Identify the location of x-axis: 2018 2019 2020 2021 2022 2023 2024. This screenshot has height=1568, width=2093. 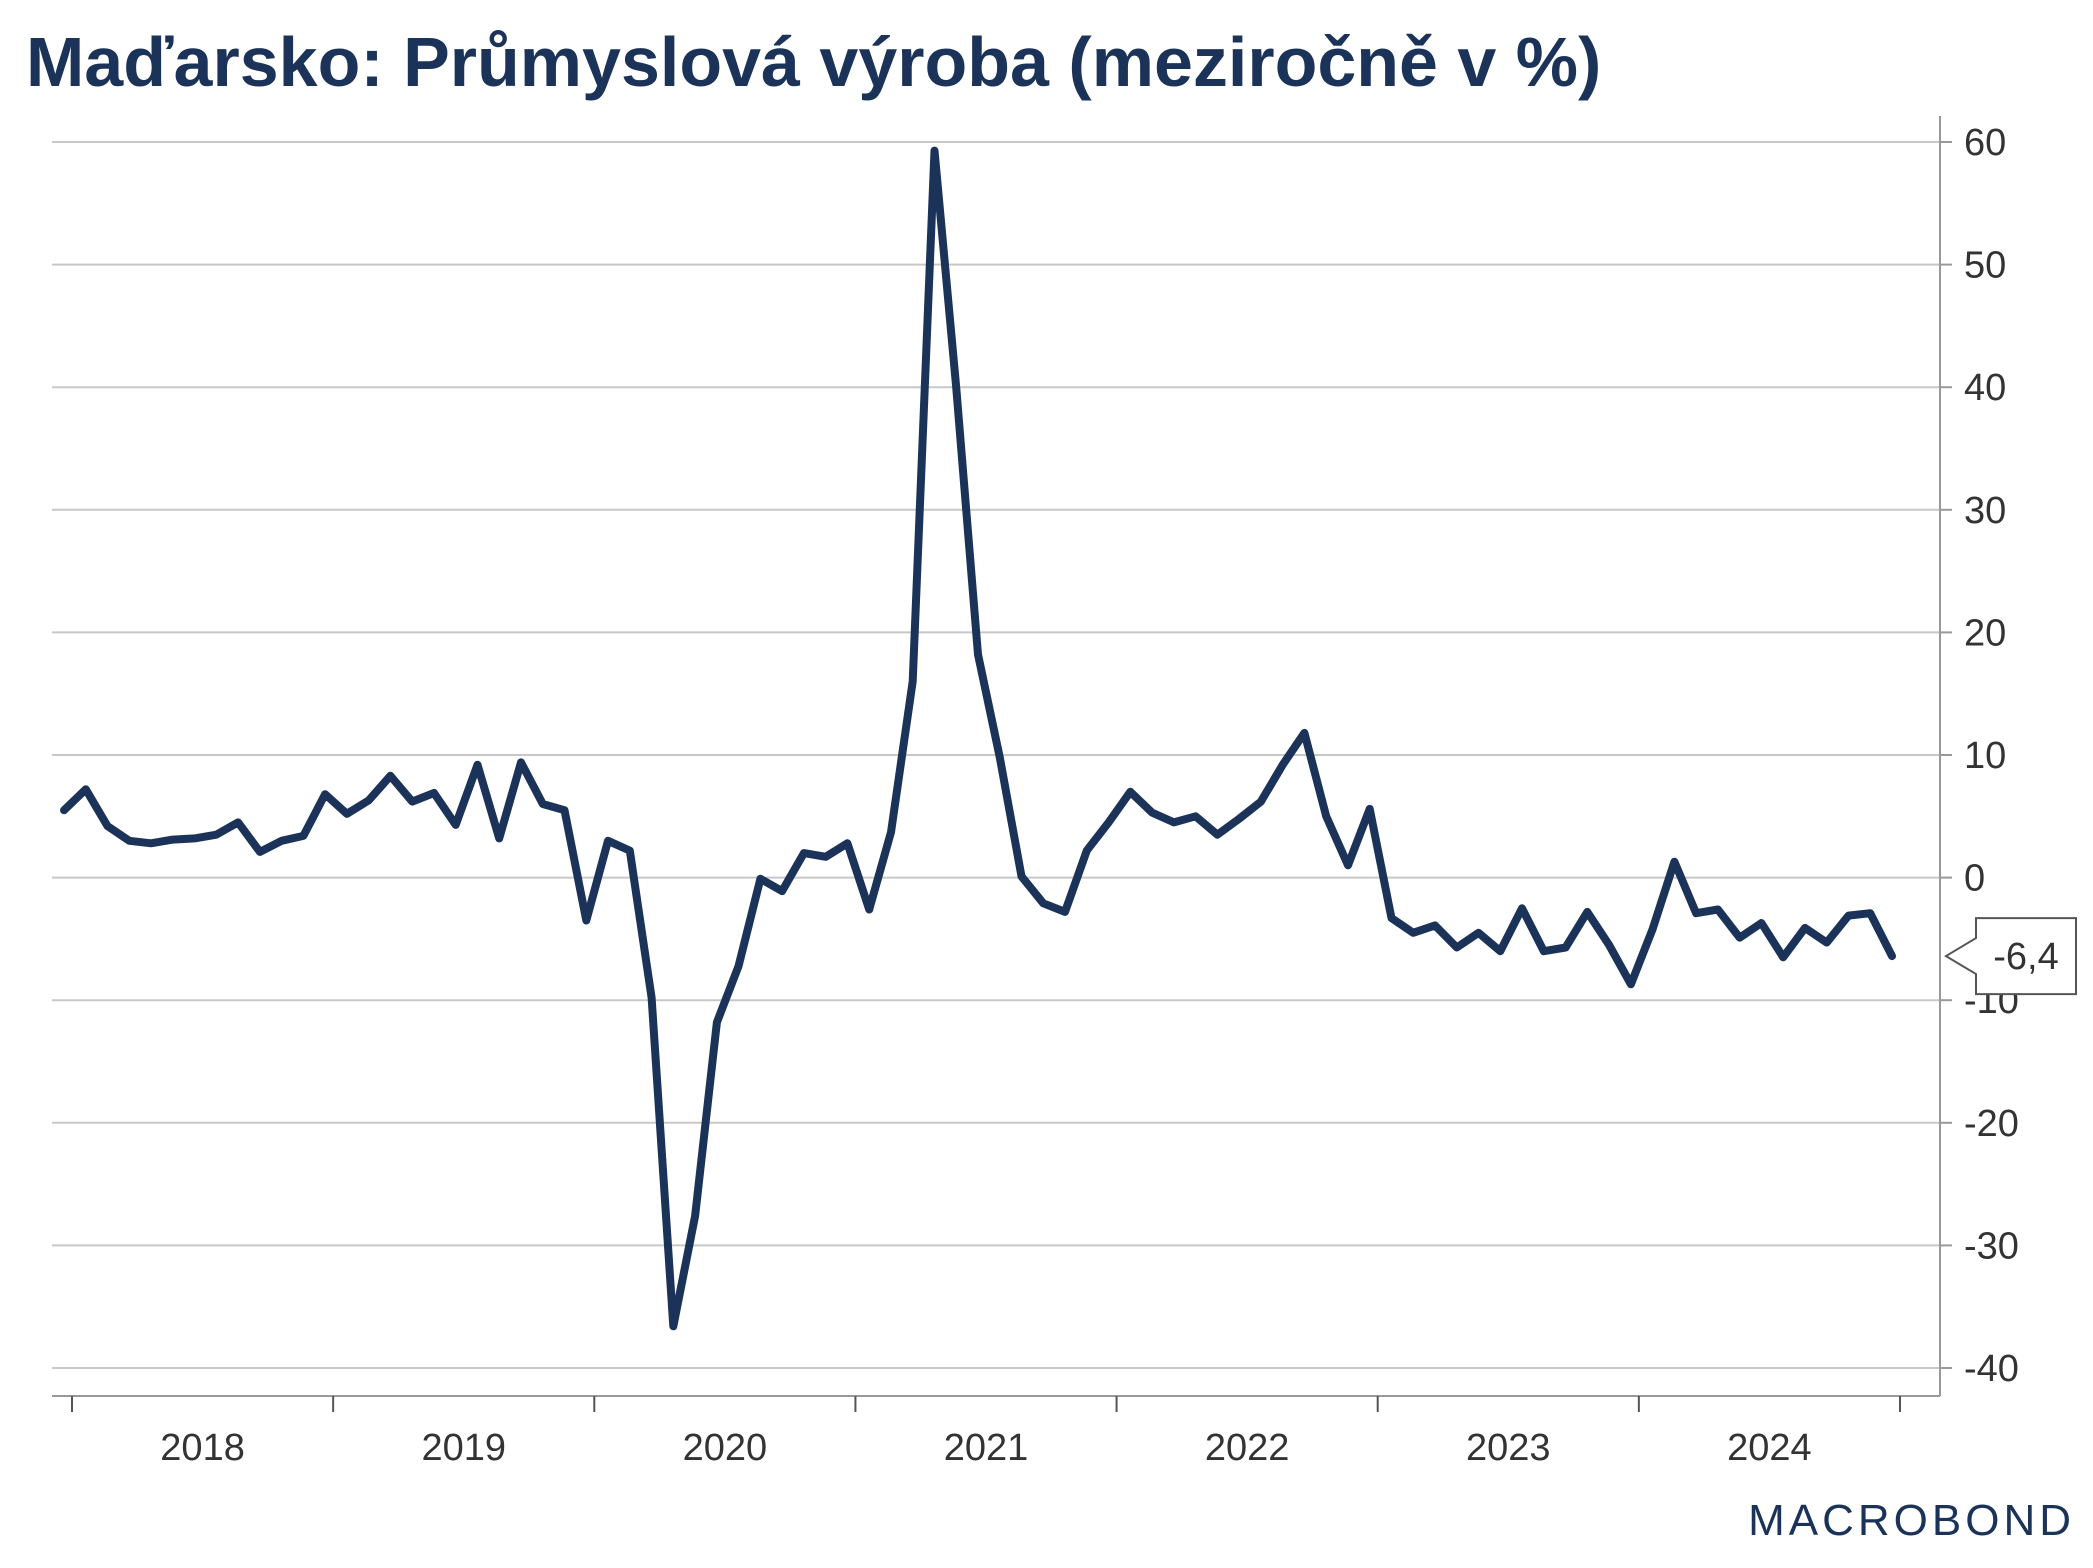
(996, 1432).